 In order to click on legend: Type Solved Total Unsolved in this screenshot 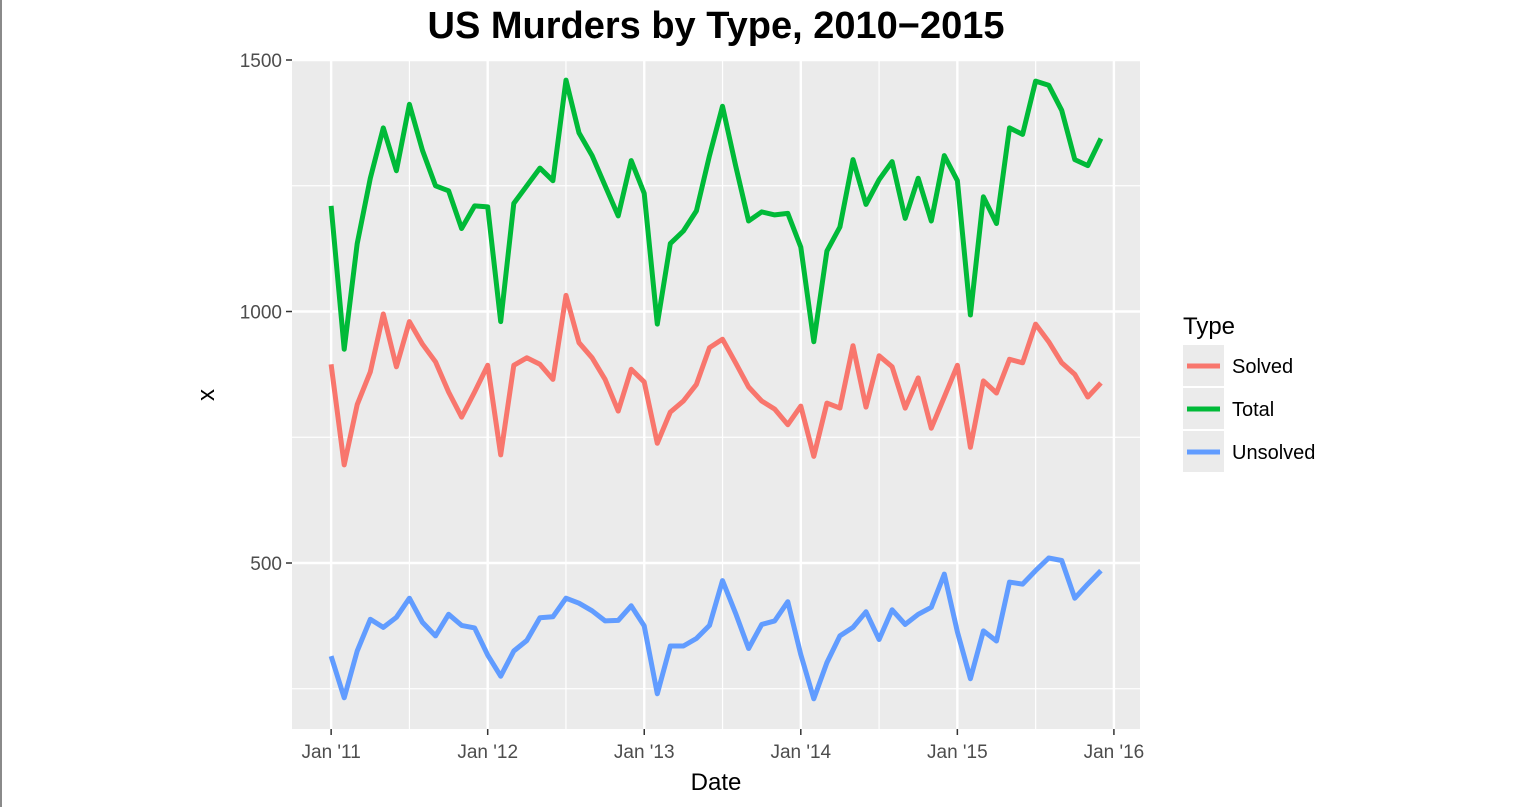, I will do `click(1249, 392)`.